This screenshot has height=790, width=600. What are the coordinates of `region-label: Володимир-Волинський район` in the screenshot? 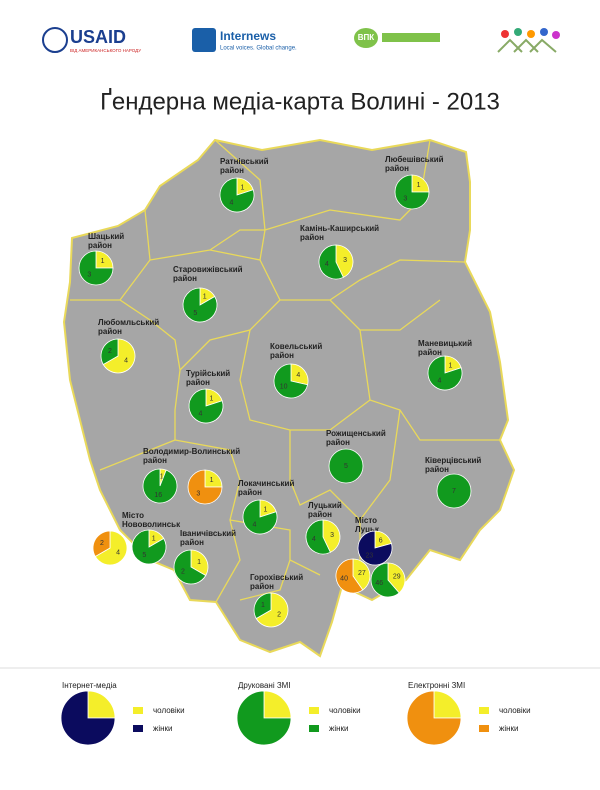 It's located at (191, 456).